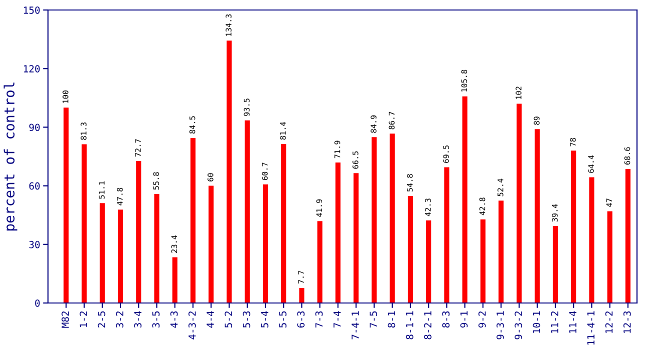 Image resolution: width=650 pixels, height=350 pixels. Describe the element at coordinates (282, 319) in the screenshot. I see `x-tick-label: 5-5` at that location.